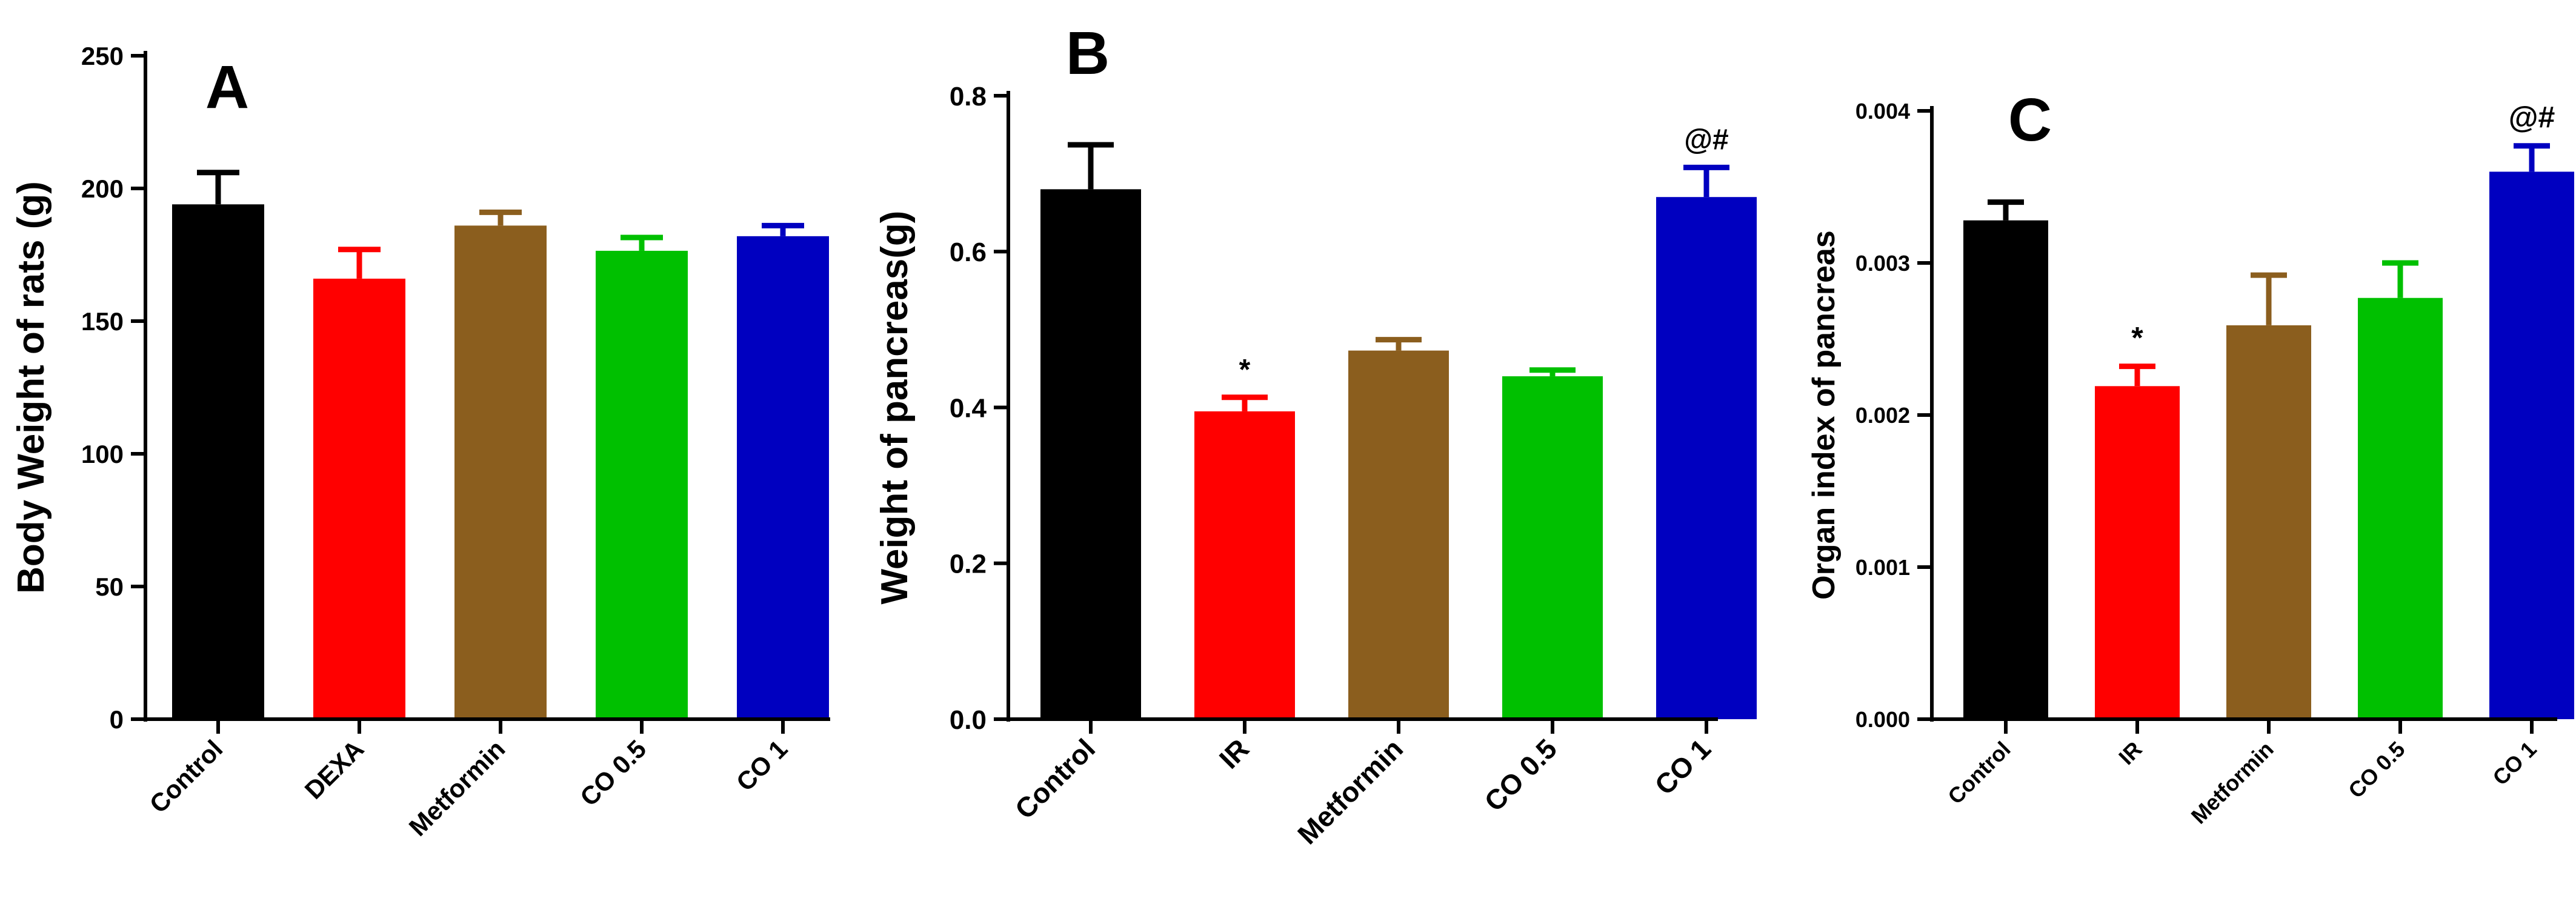  Describe the element at coordinates (968, 408) in the screenshot. I see `y-tick-label: 0.4` at that location.